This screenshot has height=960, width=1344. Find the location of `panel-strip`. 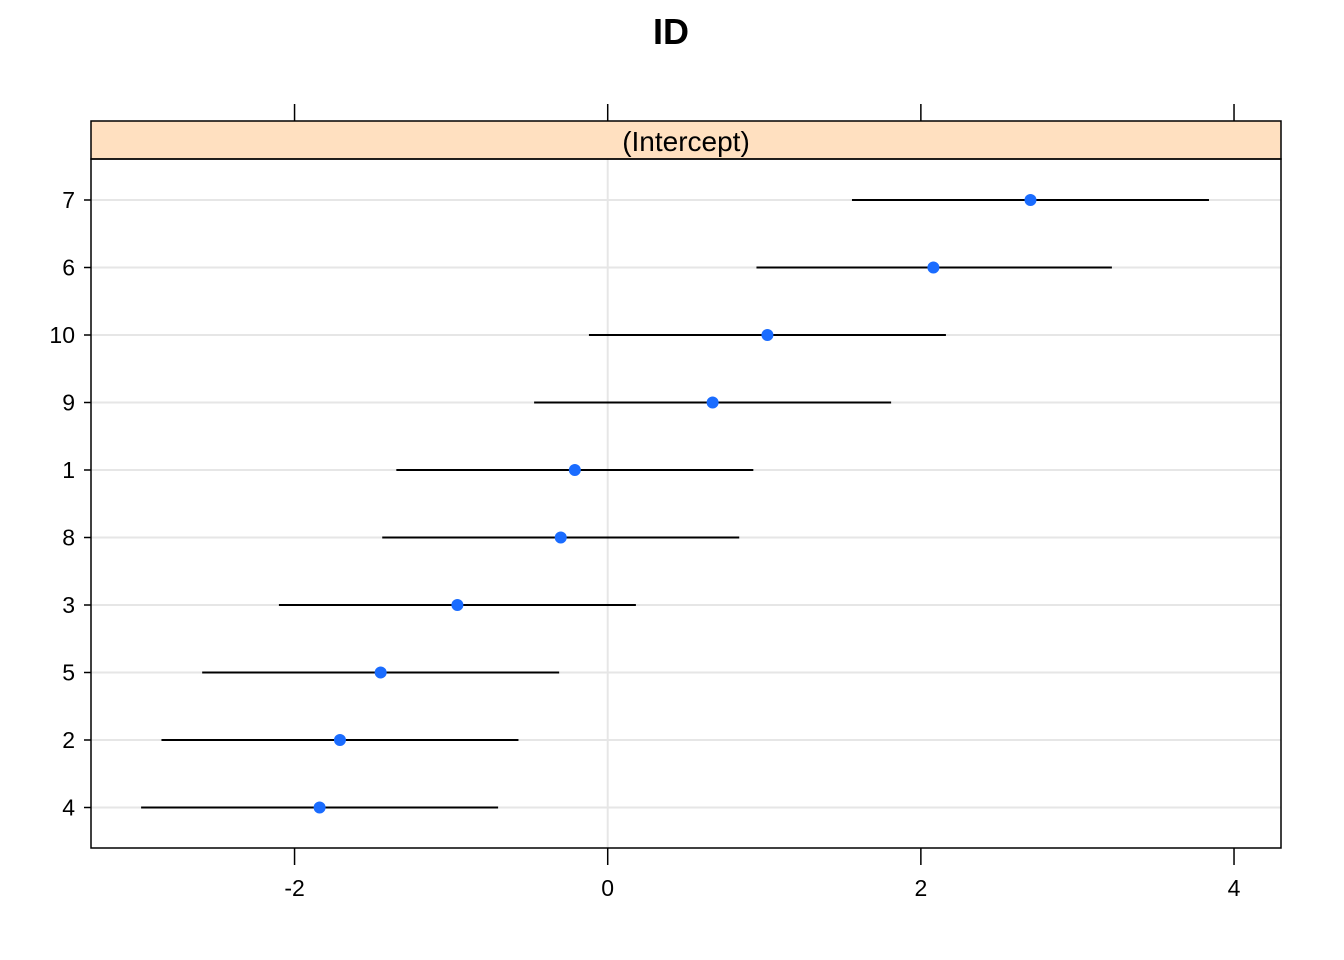

panel-strip is located at coordinates (686, 140).